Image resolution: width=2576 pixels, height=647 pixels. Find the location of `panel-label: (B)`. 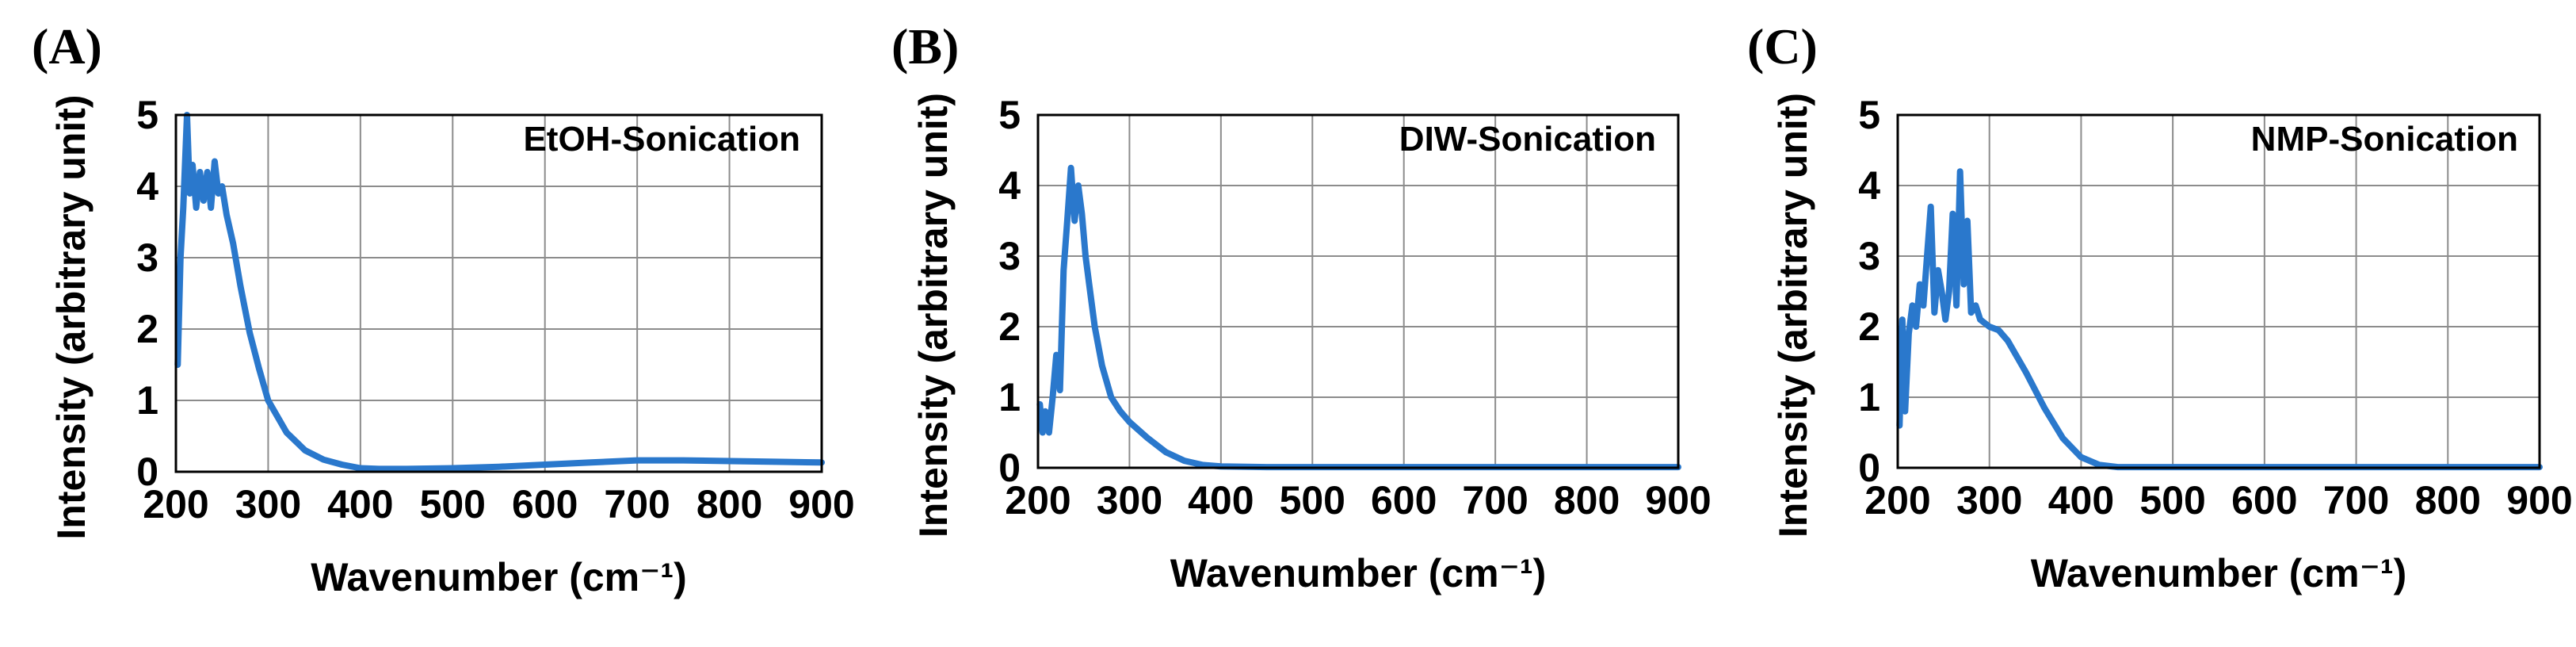

panel-label: (B) is located at coordinates (925, 46).